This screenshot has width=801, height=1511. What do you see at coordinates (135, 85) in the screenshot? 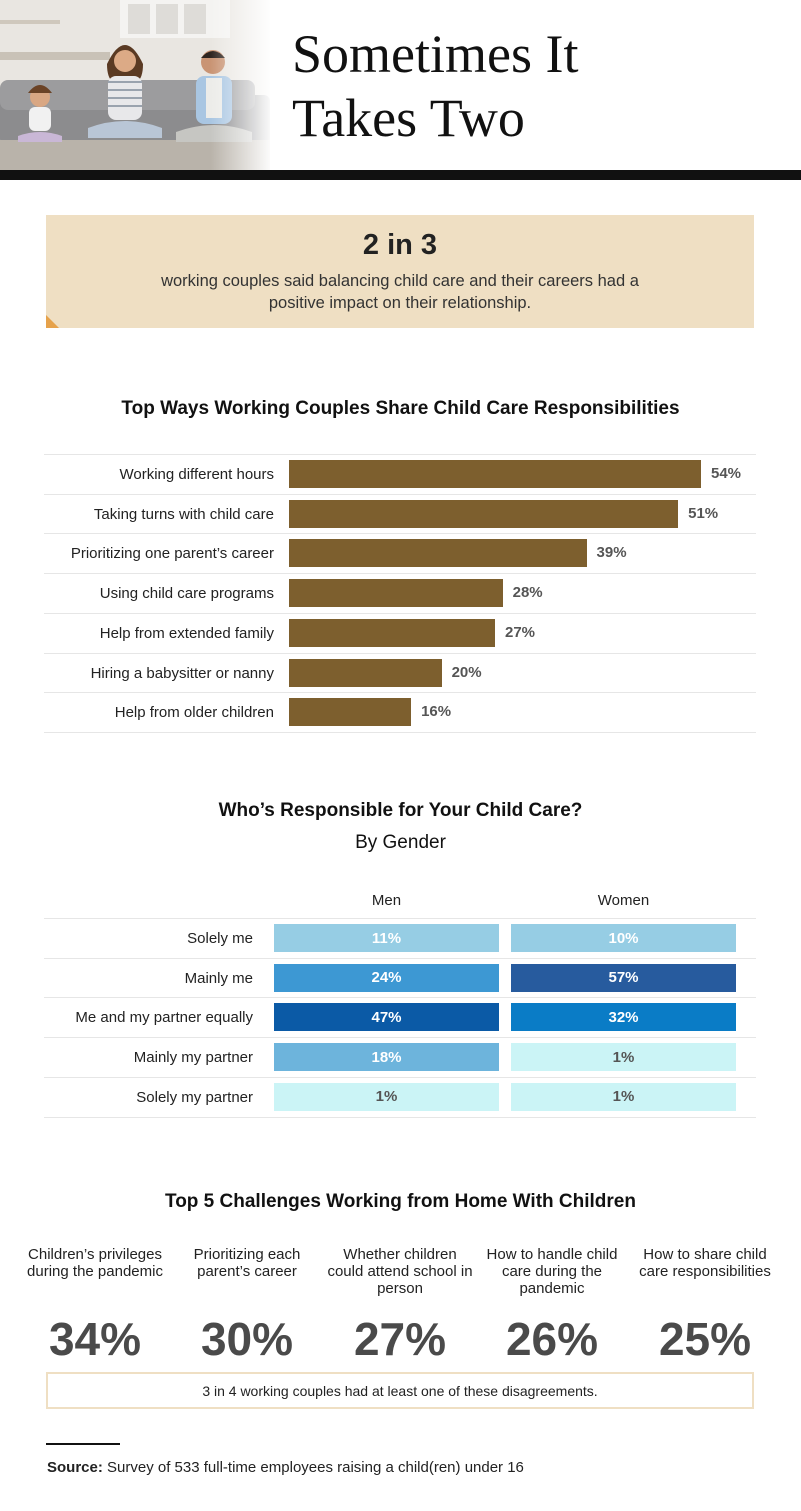
I see `family-photo` at bounding box center [135, 85].